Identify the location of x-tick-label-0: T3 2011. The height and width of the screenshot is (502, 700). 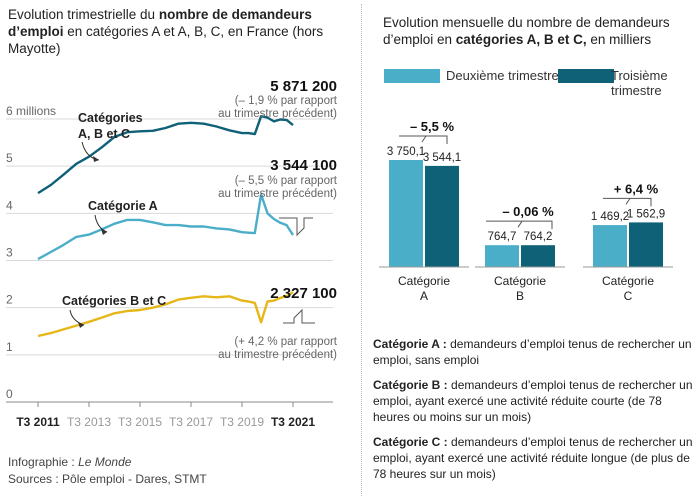
(38, 422).